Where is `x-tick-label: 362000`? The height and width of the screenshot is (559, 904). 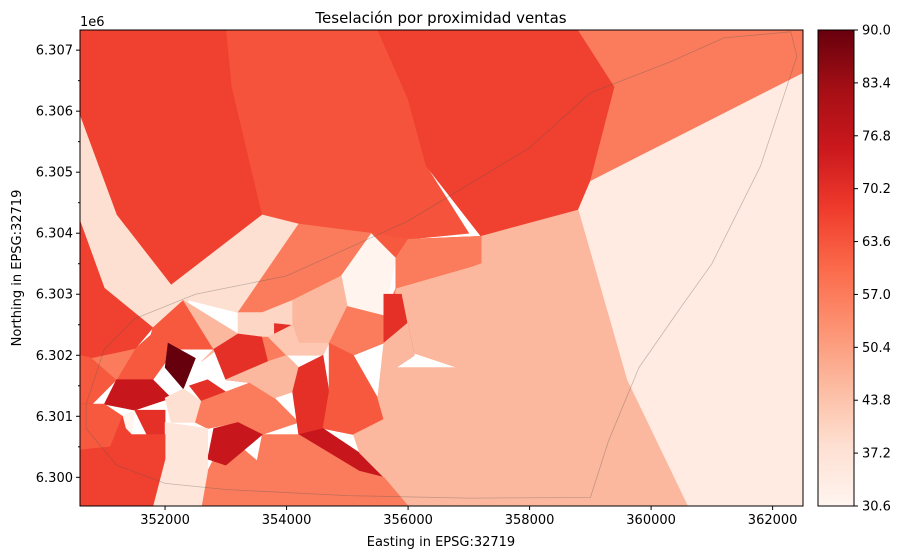
x-tick-label: 362000 is located at coordinates (773, 520).